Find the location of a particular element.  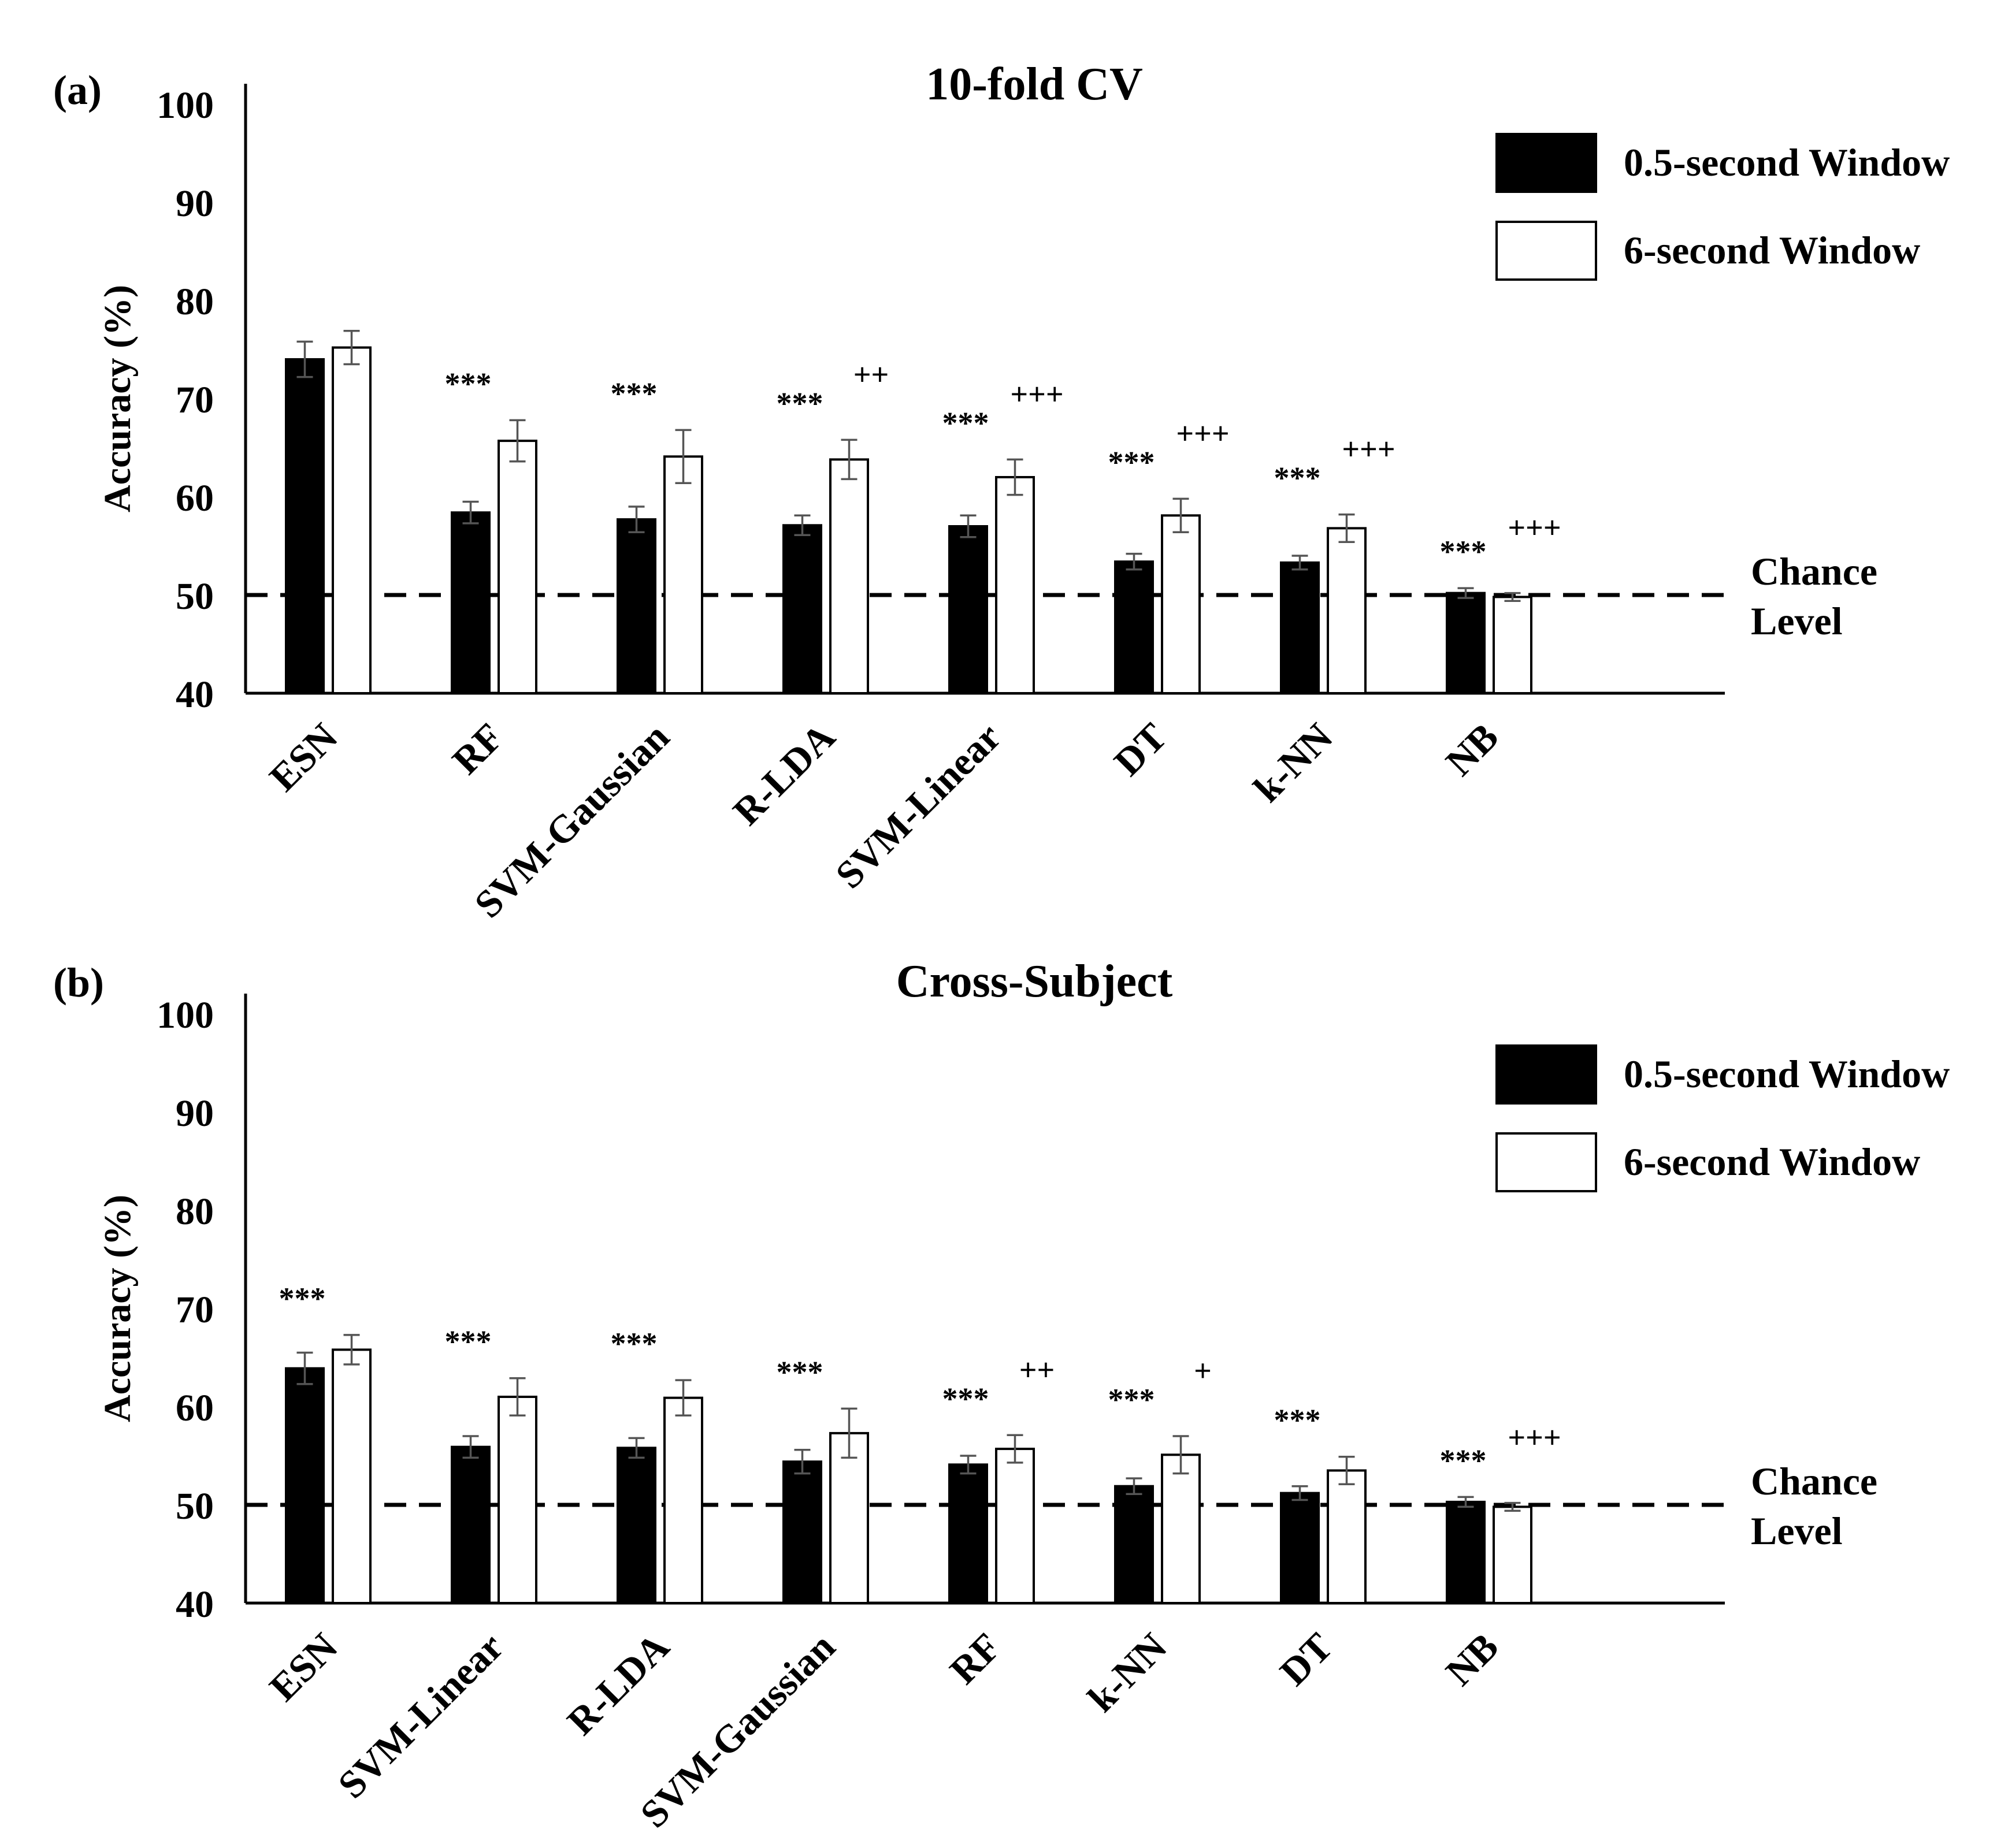

panel-b-chance-label: Chance is located at coordinates (1814, 1481).